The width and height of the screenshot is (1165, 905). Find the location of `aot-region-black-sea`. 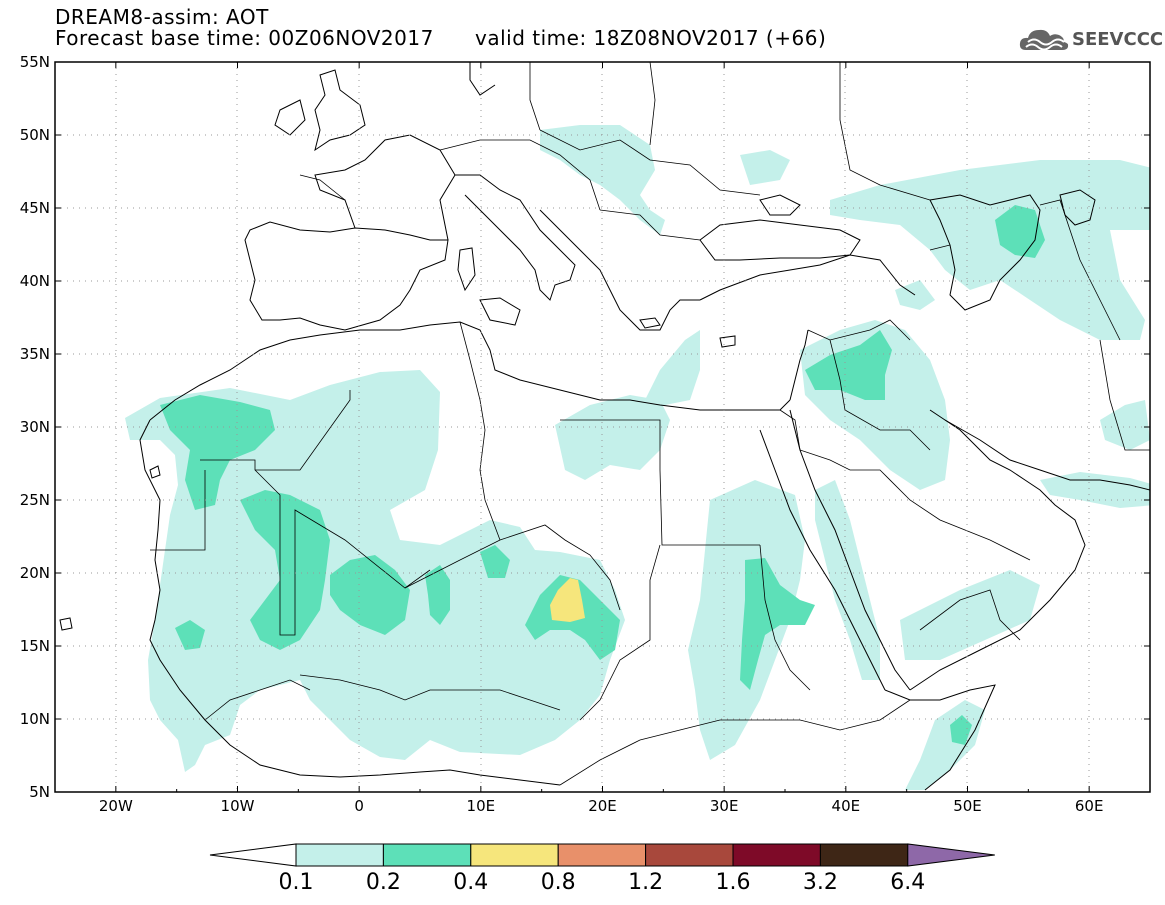

aot-region-black-sea is located at coordinates (765, 167).